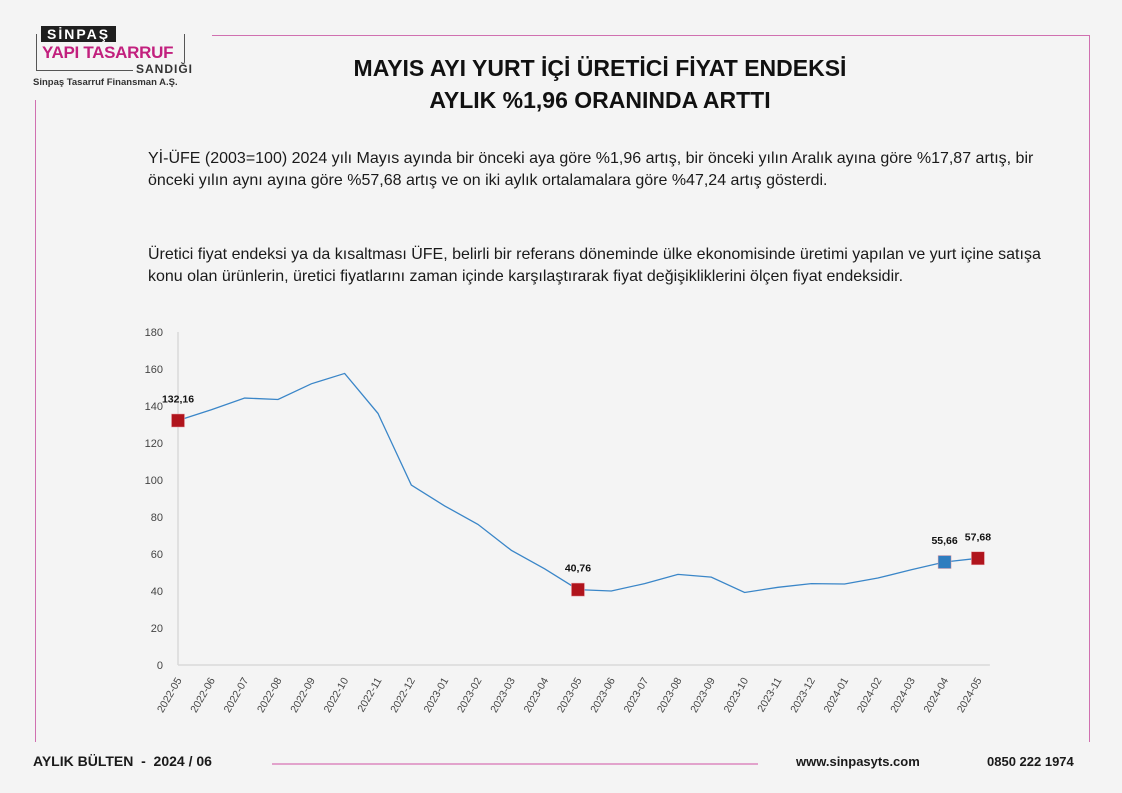 The height and width of the screenshot is (793, 1122). I want to click on x-tick-label: 2023-06, so click(603, 695).